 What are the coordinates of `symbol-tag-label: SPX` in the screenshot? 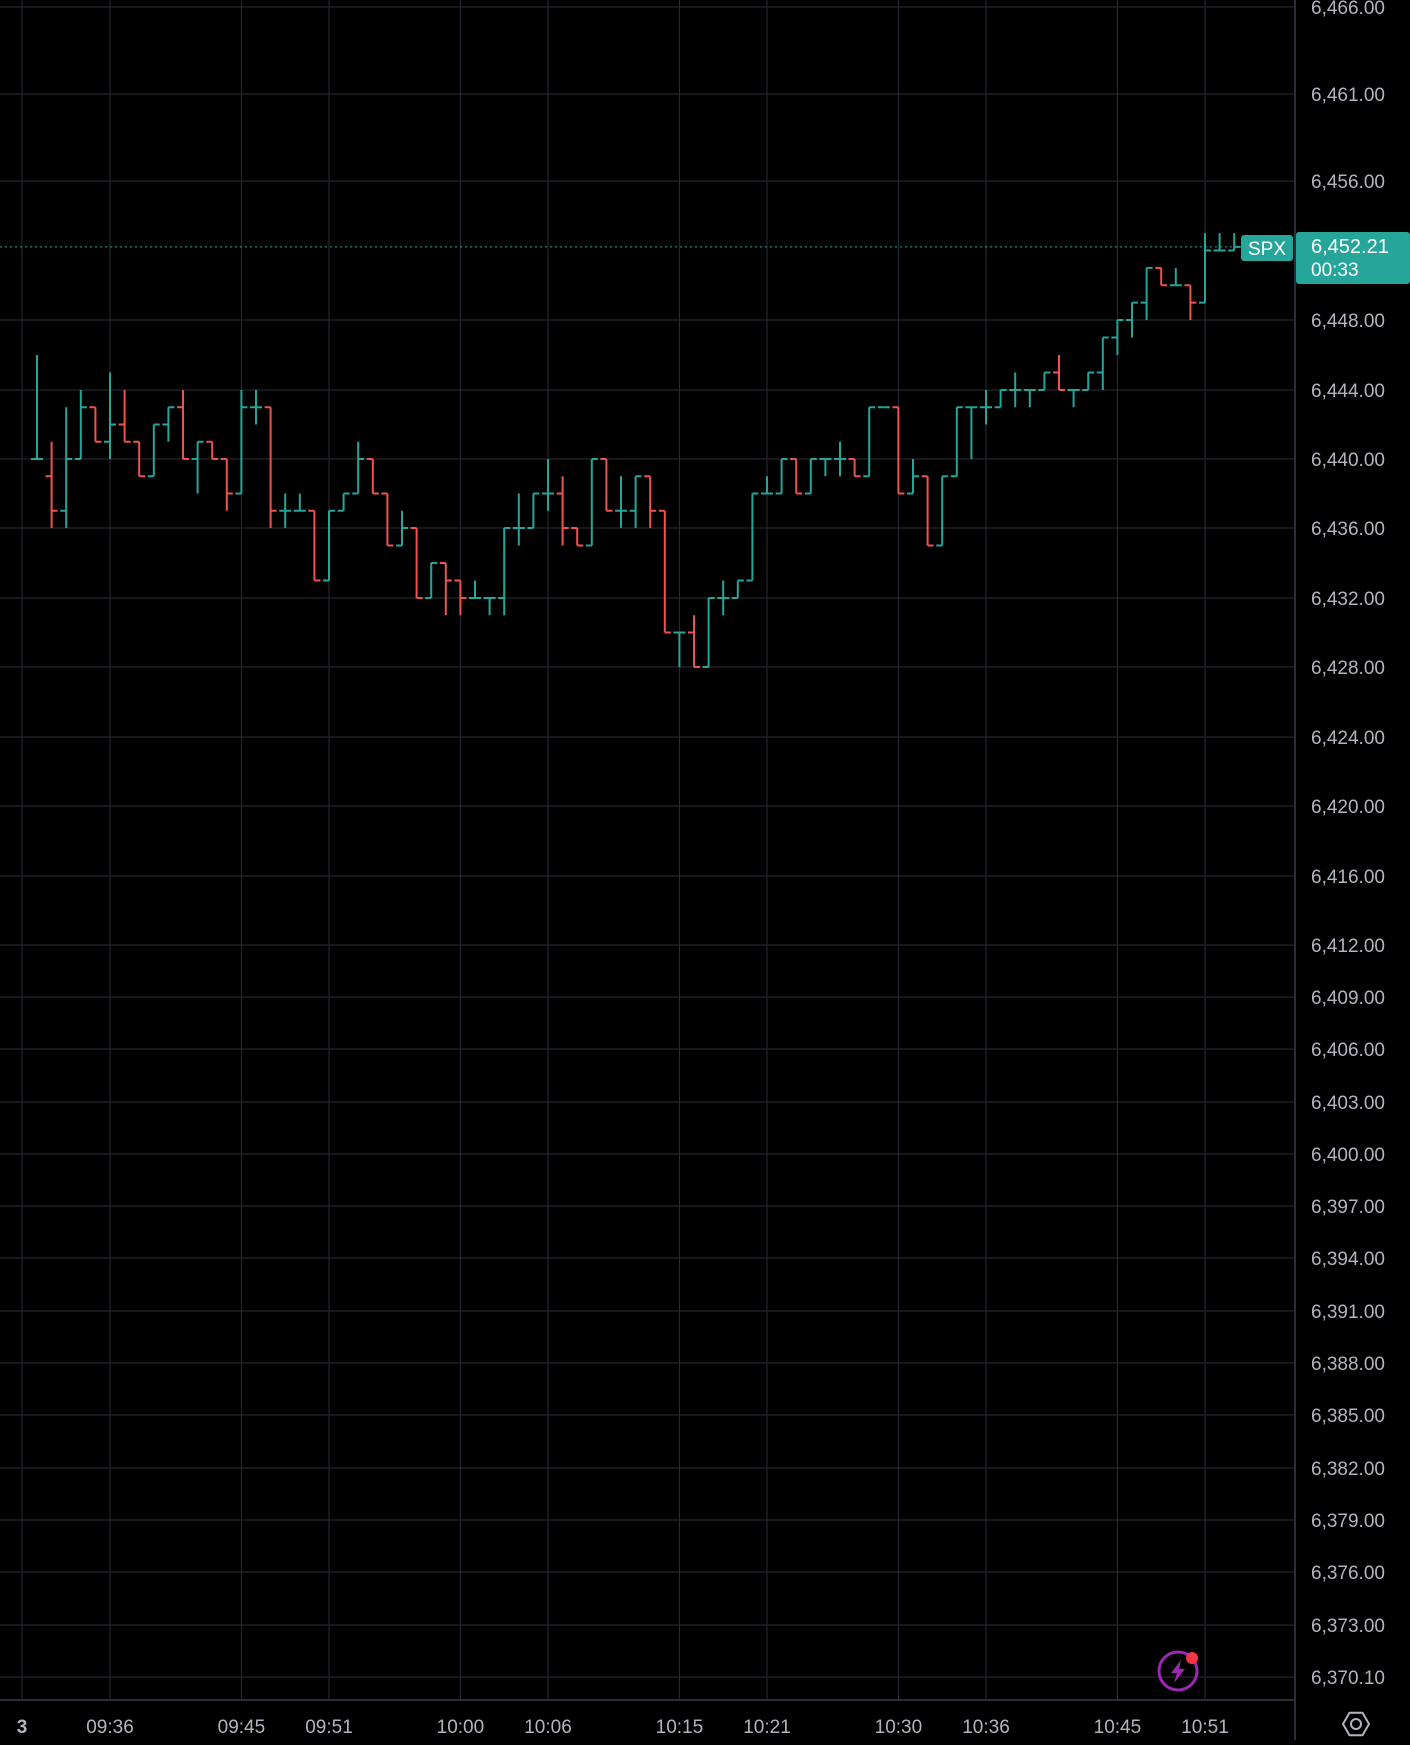 It's located at (1267, 249).